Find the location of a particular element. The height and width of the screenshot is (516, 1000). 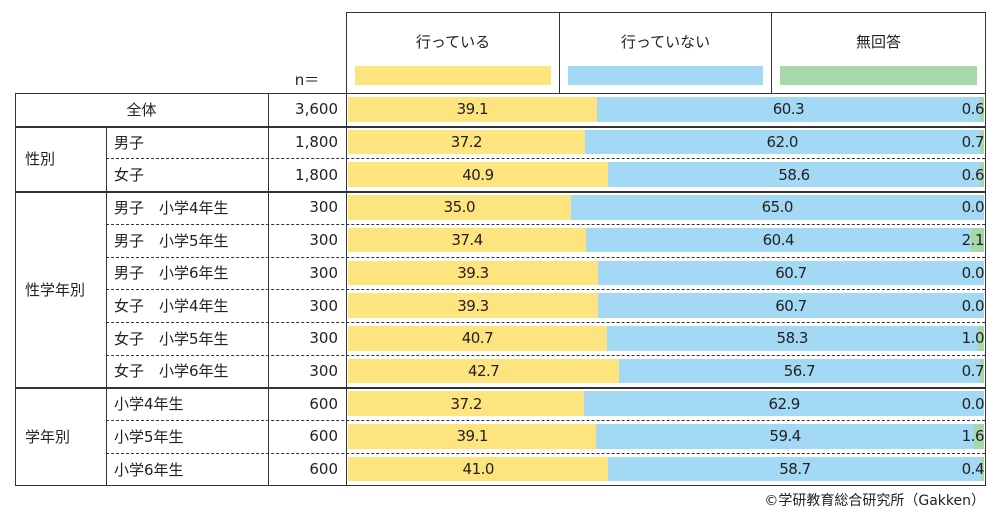

n-value: 3,600 is located at coordinates (316, 109).